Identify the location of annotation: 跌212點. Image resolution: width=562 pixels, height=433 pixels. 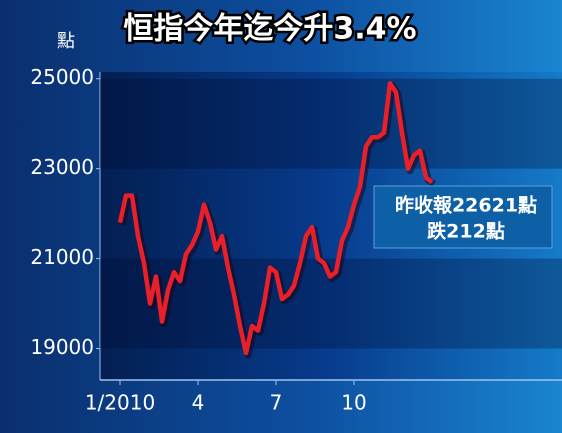
(466, 231).